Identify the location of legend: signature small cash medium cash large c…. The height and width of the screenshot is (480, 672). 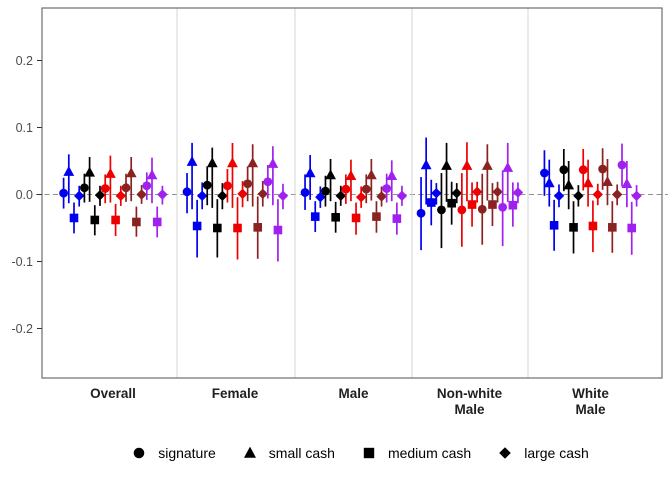
(360, 453).